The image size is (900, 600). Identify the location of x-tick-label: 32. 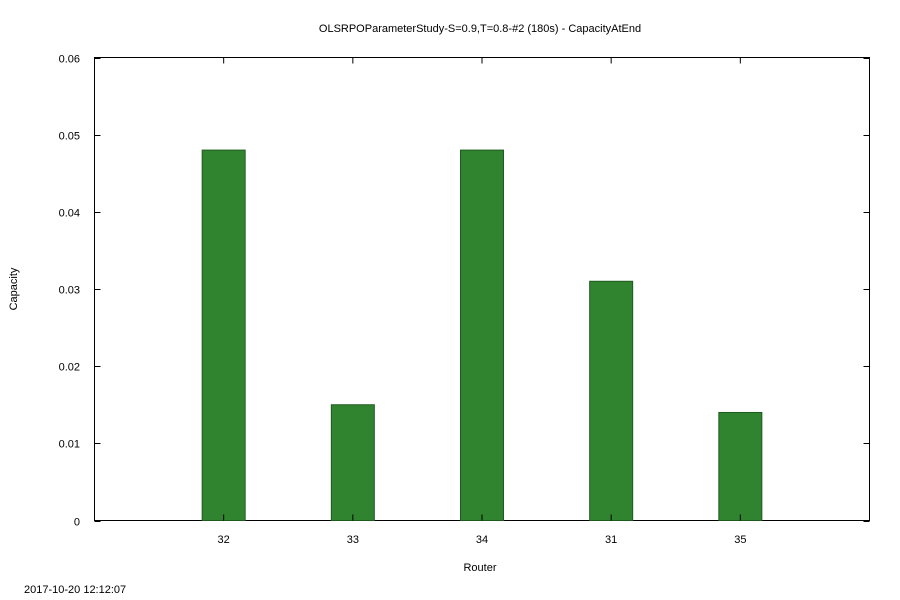
(224, 540).